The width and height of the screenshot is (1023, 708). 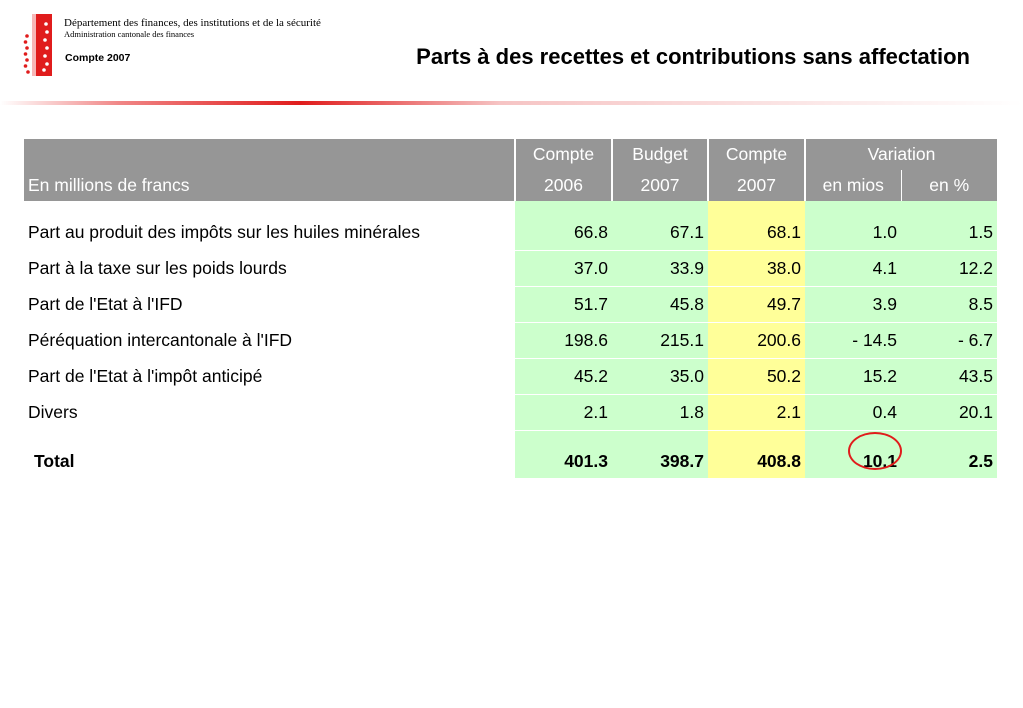 What do you see at coordinates (900, 154) in the screenshot?
I see `col-header-variation: Variation` at bounding box center [900, 154].